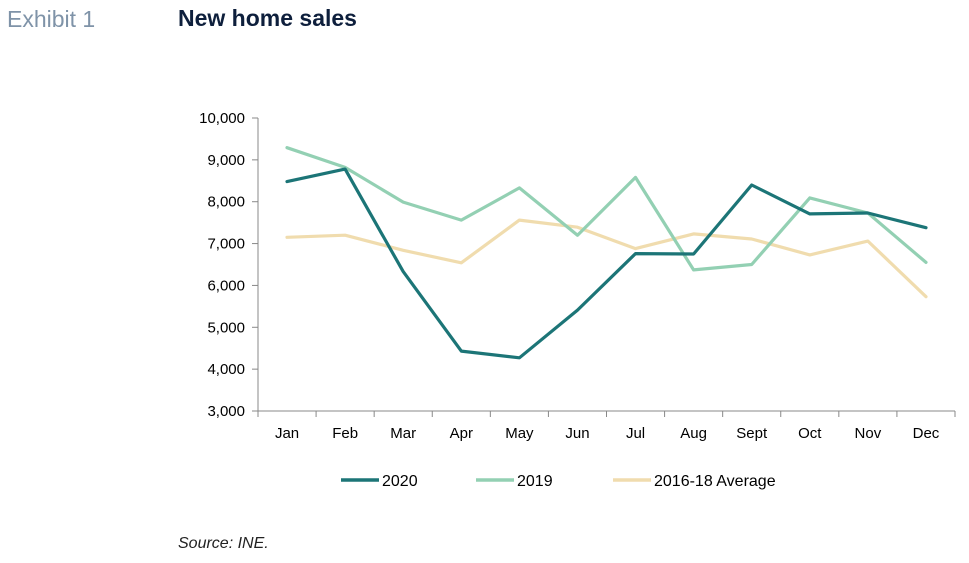 The height and width of the screenshot is (563, 969). I want to click on x-tick-label: Jun, so click(577, 433).